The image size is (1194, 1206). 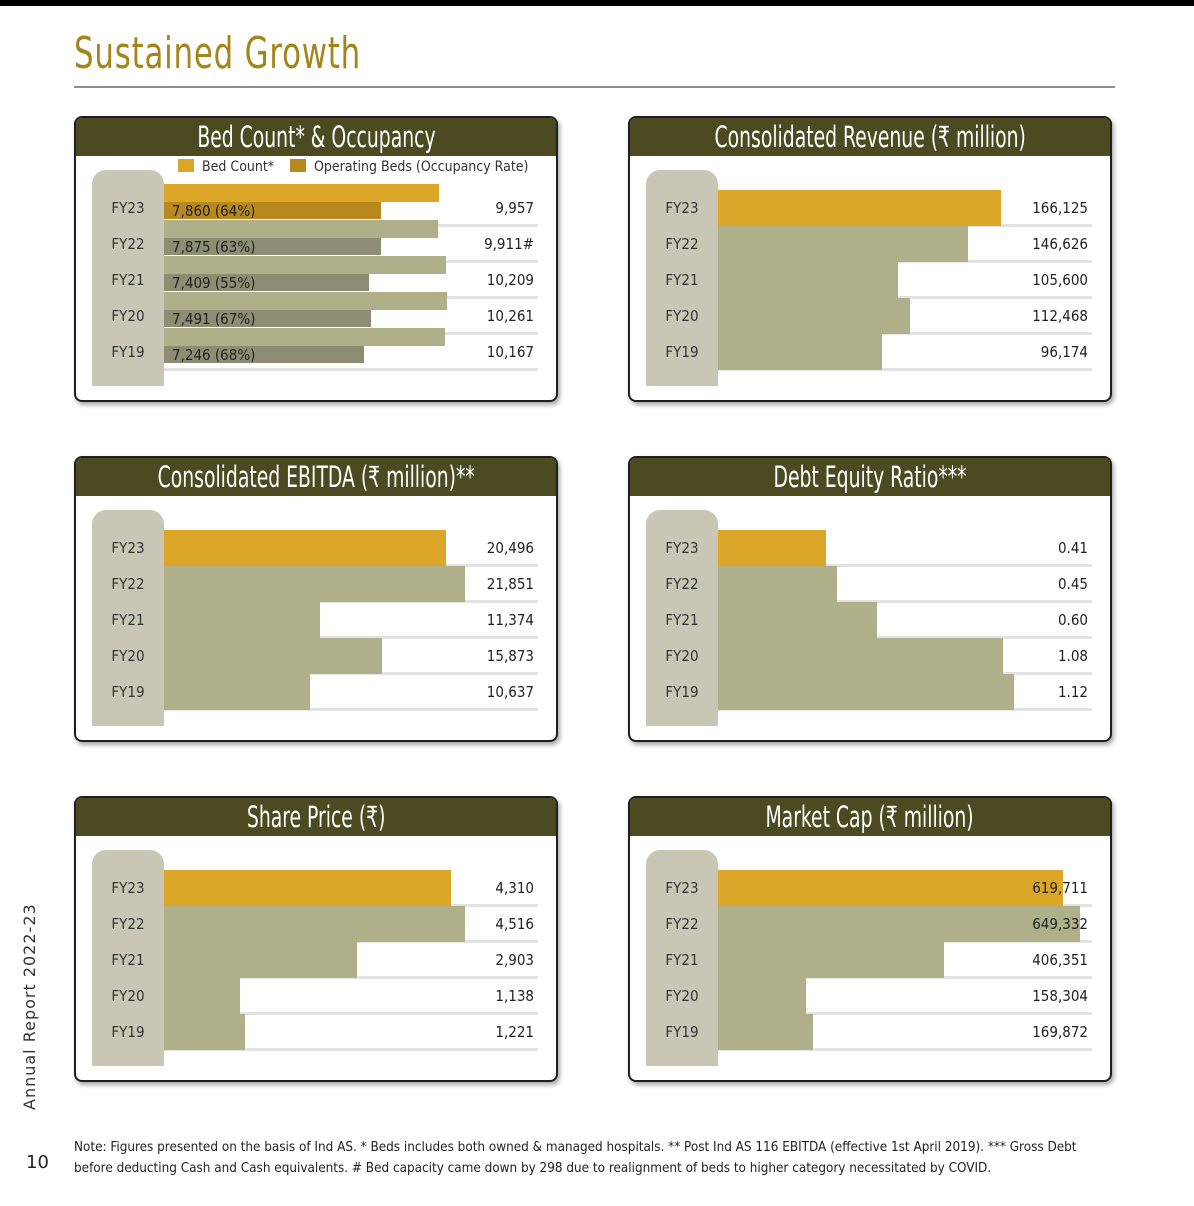 I want to click on data-label: 10,167, so click(x=510, y=352).